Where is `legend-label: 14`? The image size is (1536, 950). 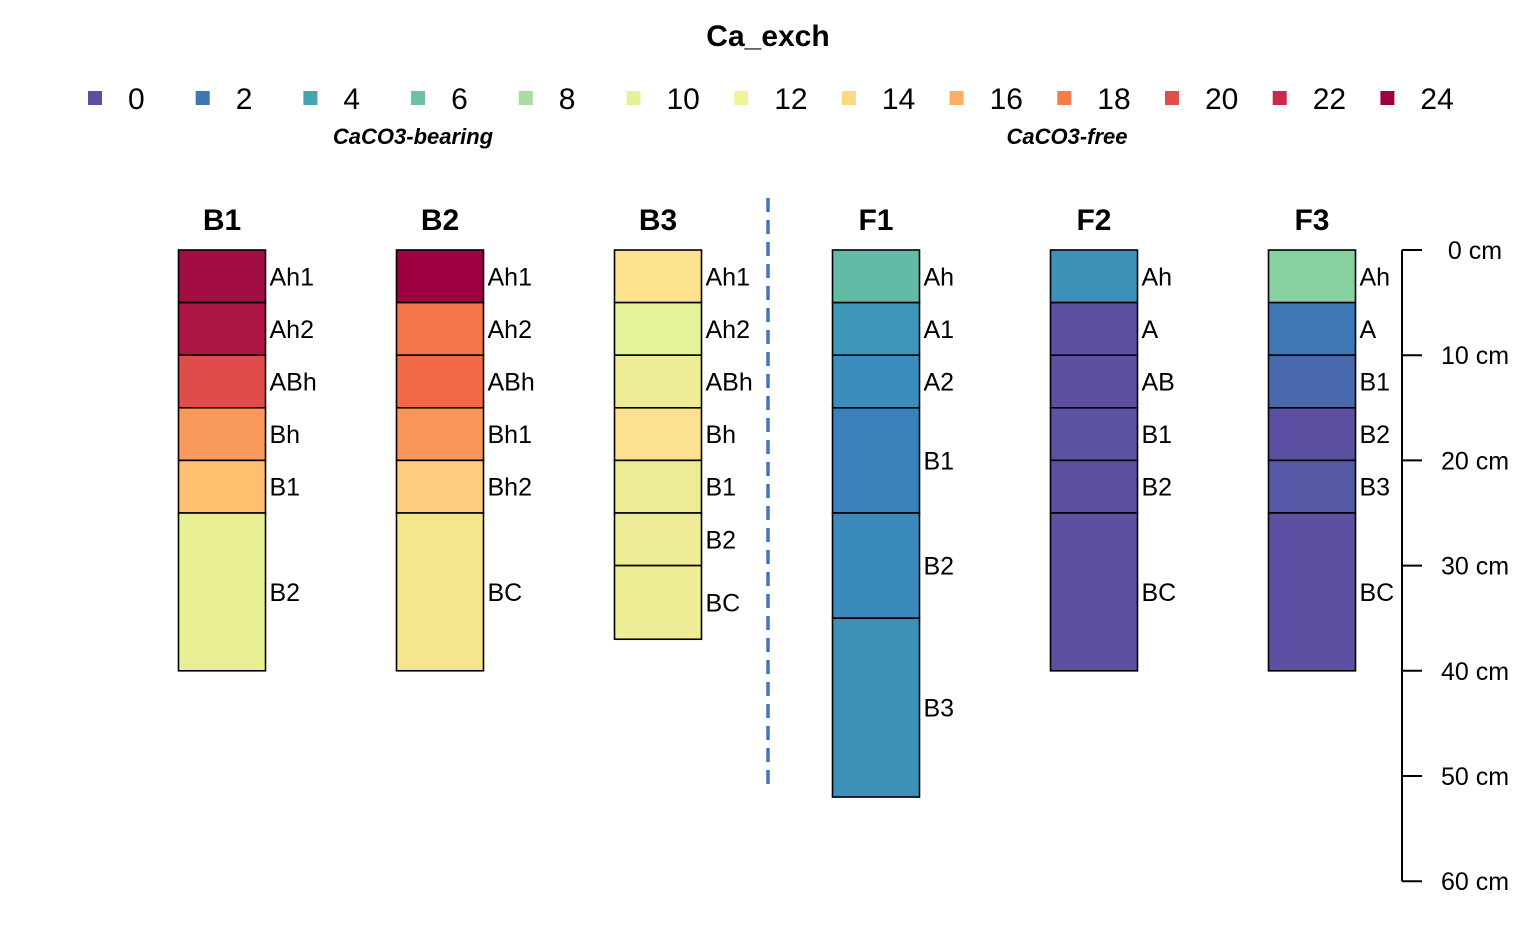 legend-label: 14 is located at coordinates (898, 99).